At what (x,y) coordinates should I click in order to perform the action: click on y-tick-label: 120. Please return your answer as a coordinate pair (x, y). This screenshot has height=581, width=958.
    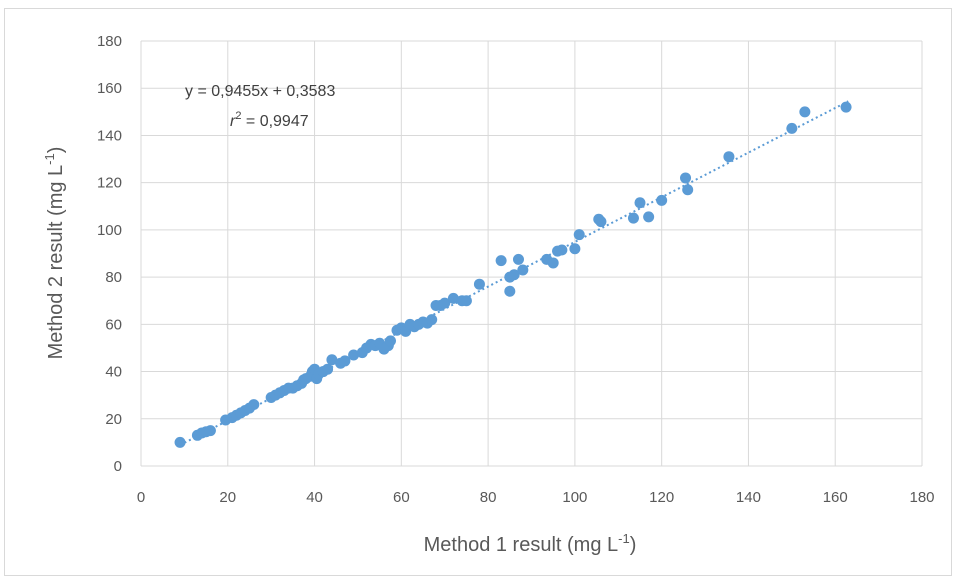
    Looking at the image, I should click on (109, 183).